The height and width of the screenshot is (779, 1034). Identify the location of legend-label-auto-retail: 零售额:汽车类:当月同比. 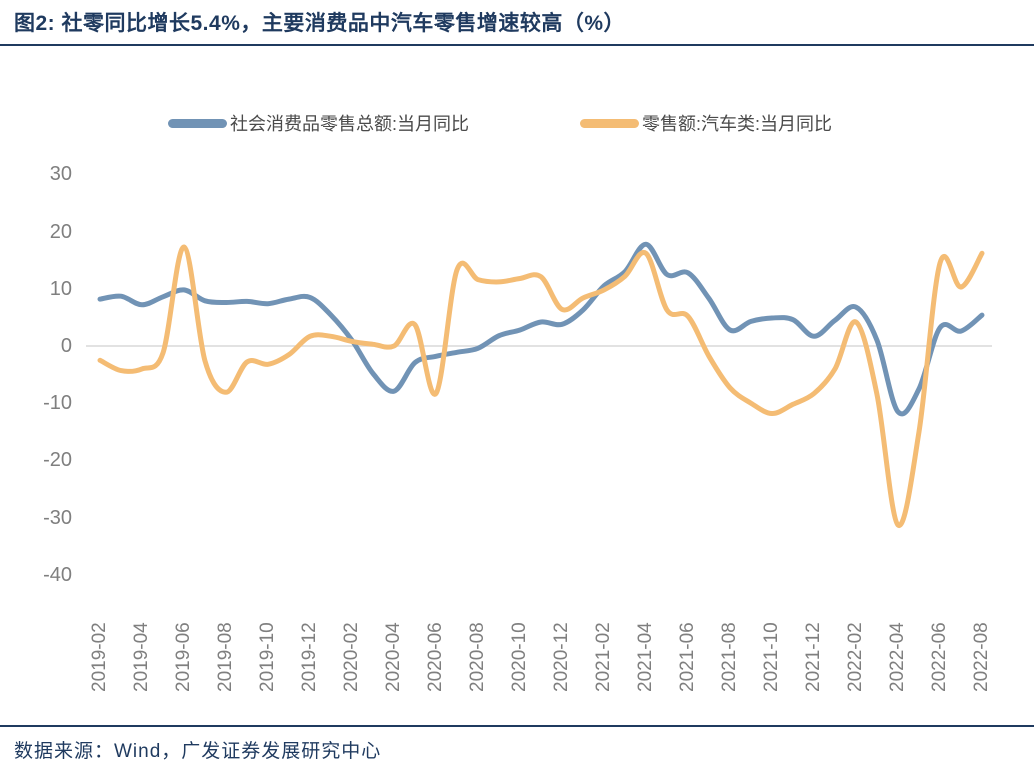
(737, 124).